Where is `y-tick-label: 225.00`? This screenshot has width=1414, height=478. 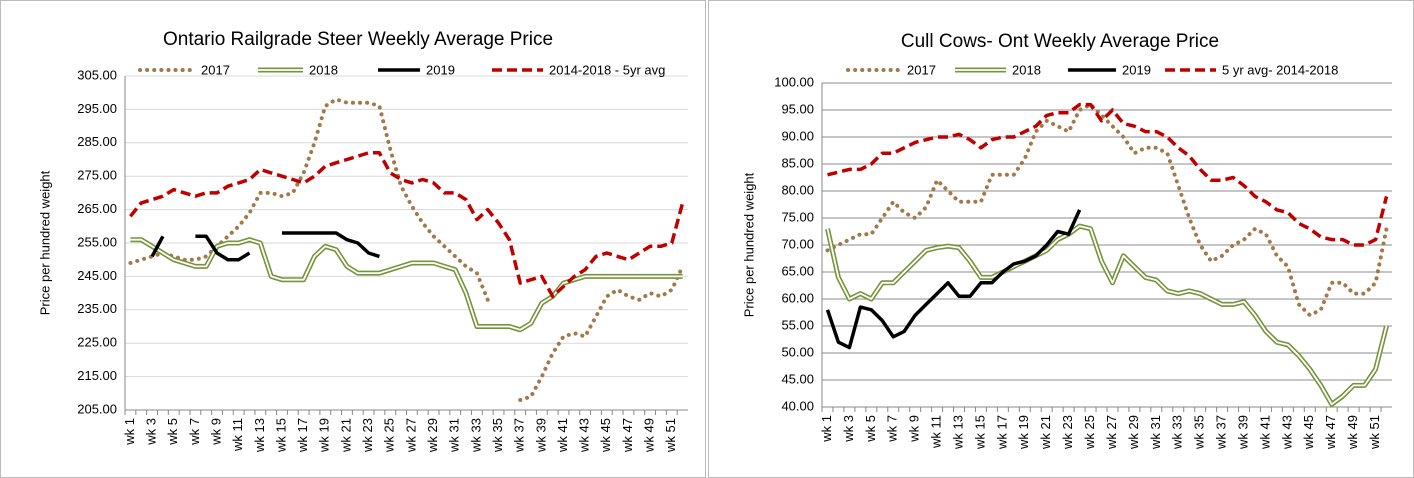
y-tick-label: 225.00 is located at coordinates (97, 342).